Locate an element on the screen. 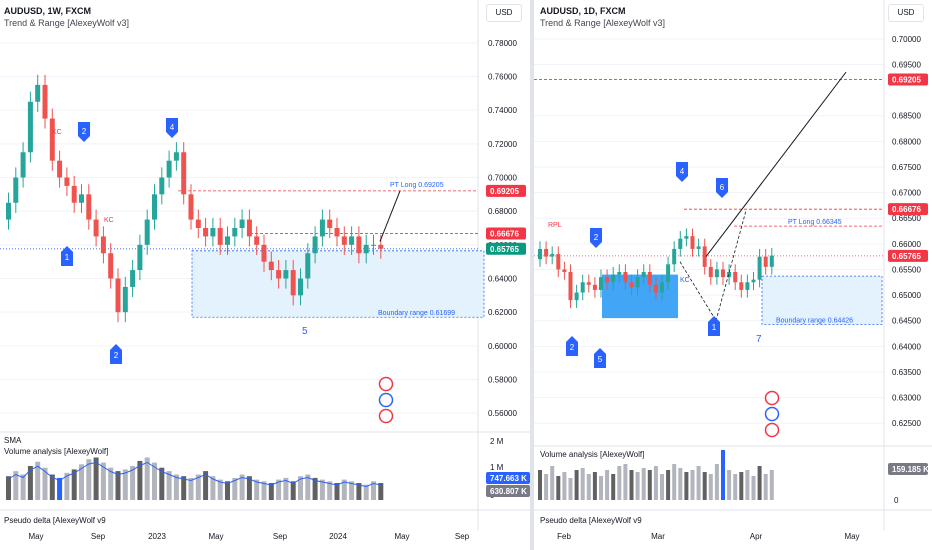  right-indicator-title: Trend & Range [AlexeyWolf v3] is located at coordinates (603, 23).